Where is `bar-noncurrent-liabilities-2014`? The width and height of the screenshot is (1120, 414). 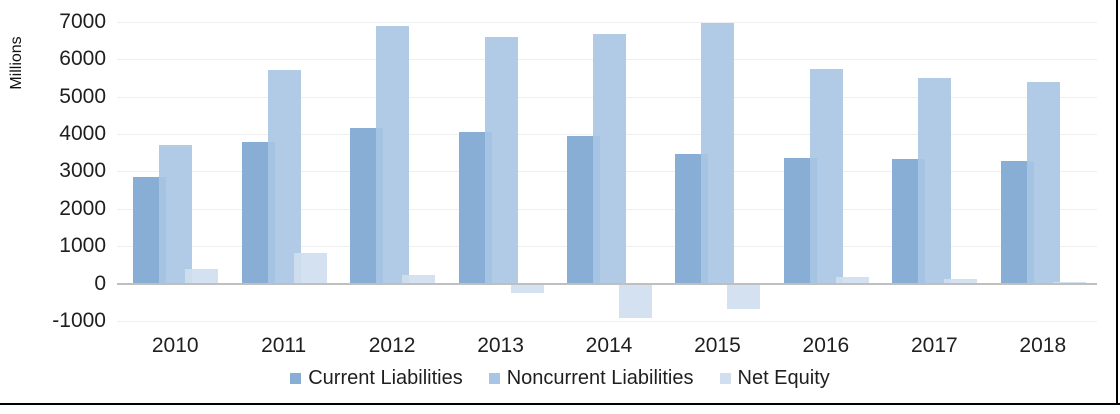 bar-noncurrent-liabilities-2014 is located at coordinates (609, 159).